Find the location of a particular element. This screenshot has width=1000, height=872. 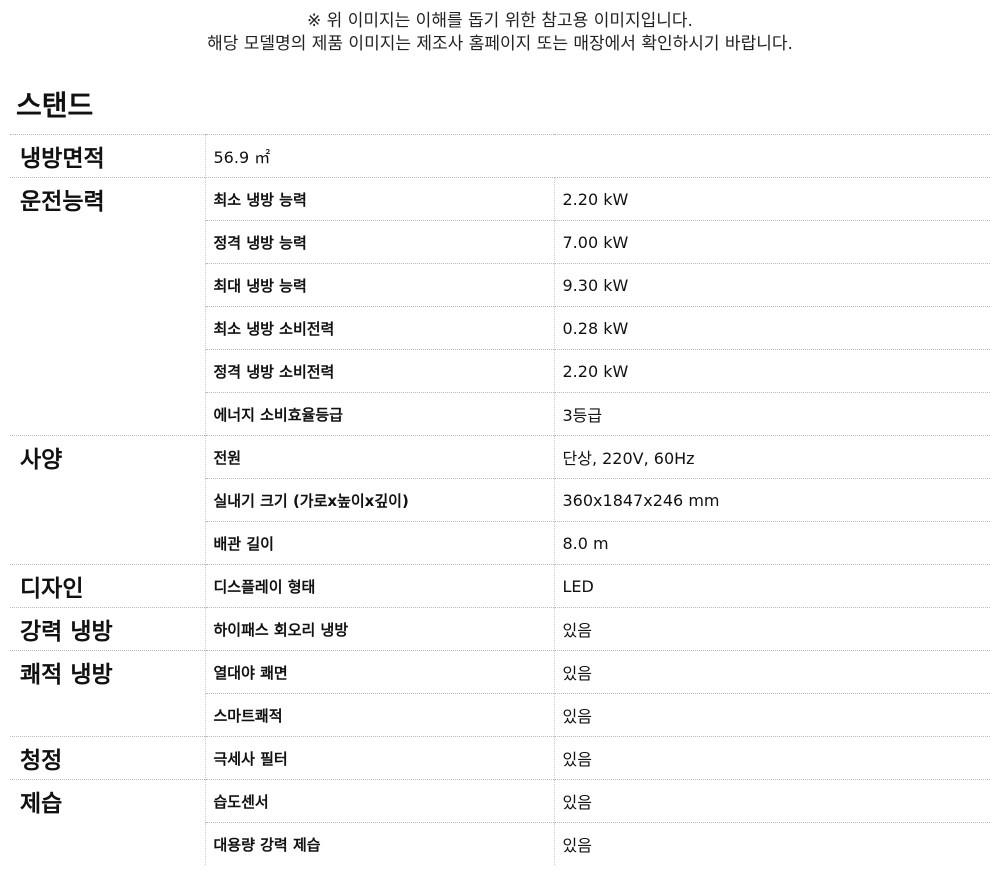

spec-row: 청정 극세사 필터 있음 is located at coordinates (500, 758).